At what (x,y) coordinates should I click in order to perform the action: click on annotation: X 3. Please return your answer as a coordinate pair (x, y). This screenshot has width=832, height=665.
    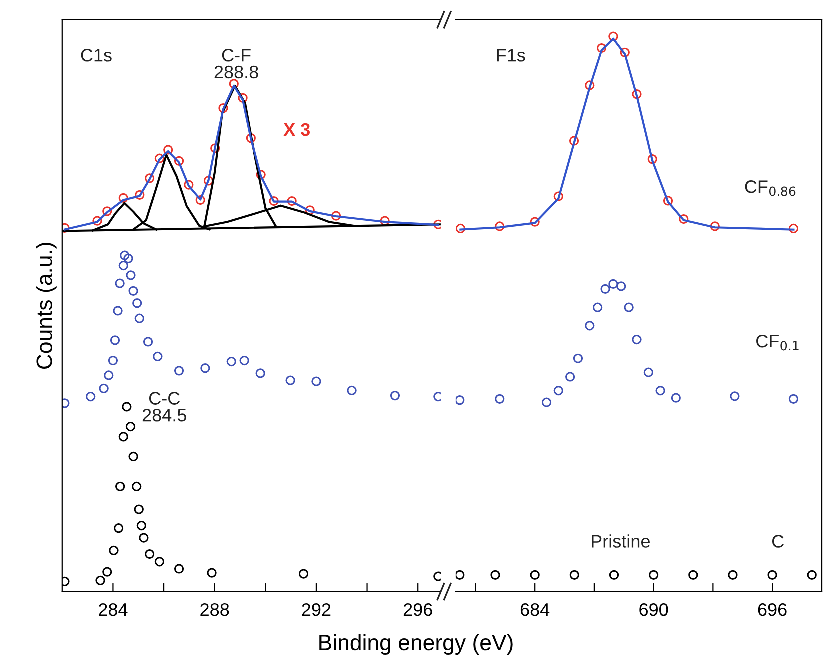
    Looking at the image, I should click on (297, 129).